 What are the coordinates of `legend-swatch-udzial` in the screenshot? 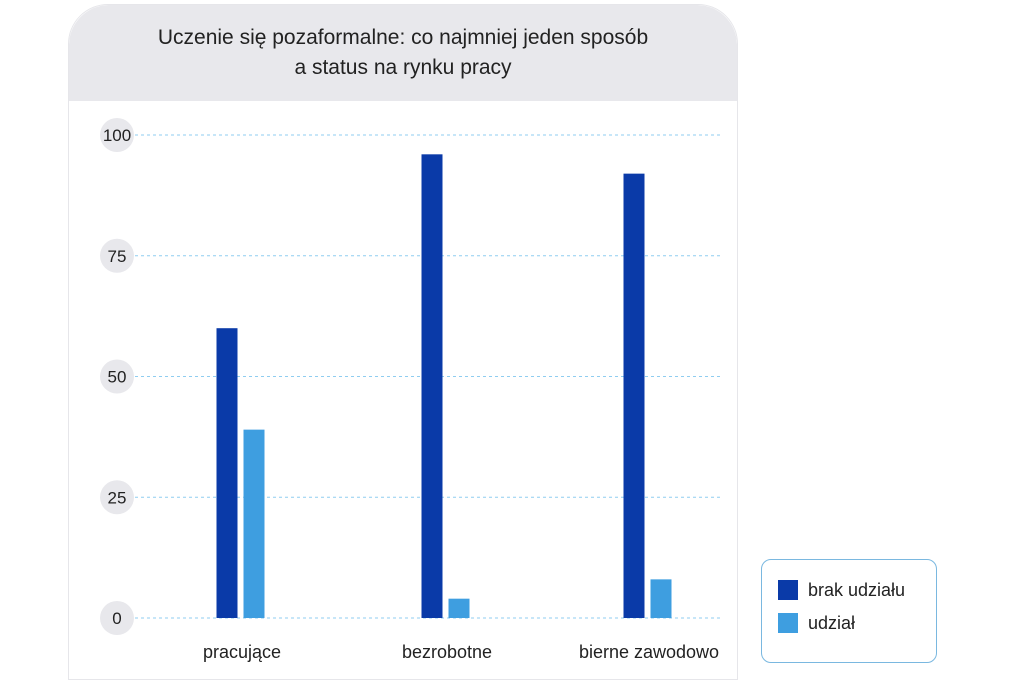 It's located at (788, 623).